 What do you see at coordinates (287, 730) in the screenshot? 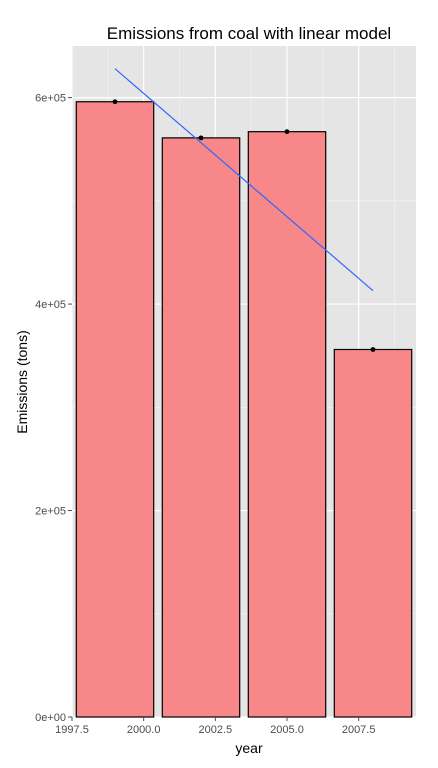
I see `x-tick-label: 2005.0` at bounding box center [287, 730].